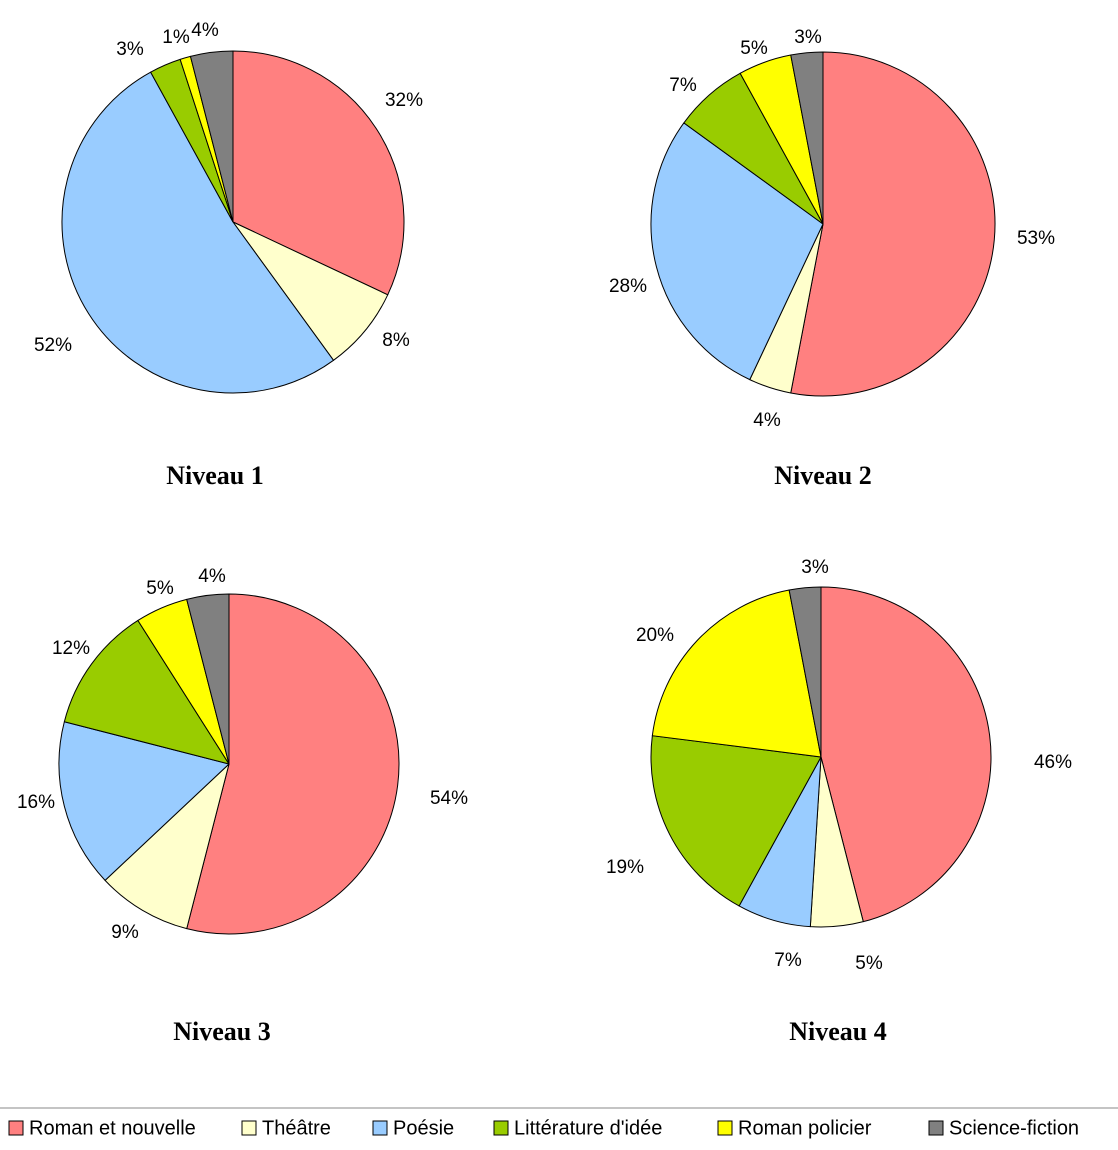 The width and height of the screenshot is (1118, 1150). Describe the element at coordinates (215, 475) in the screenshot. I see `chart-title: Niveau 1` at that location.